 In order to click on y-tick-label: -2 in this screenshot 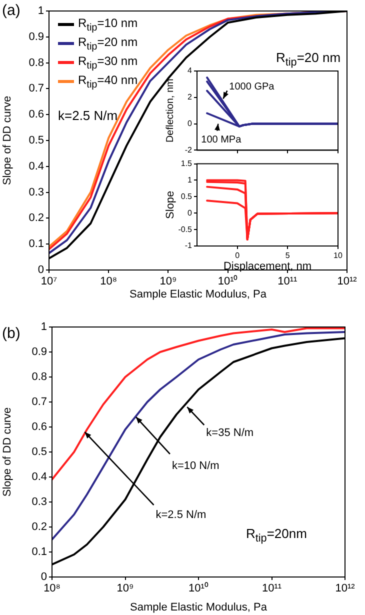, I will do `click(188, 149)`.